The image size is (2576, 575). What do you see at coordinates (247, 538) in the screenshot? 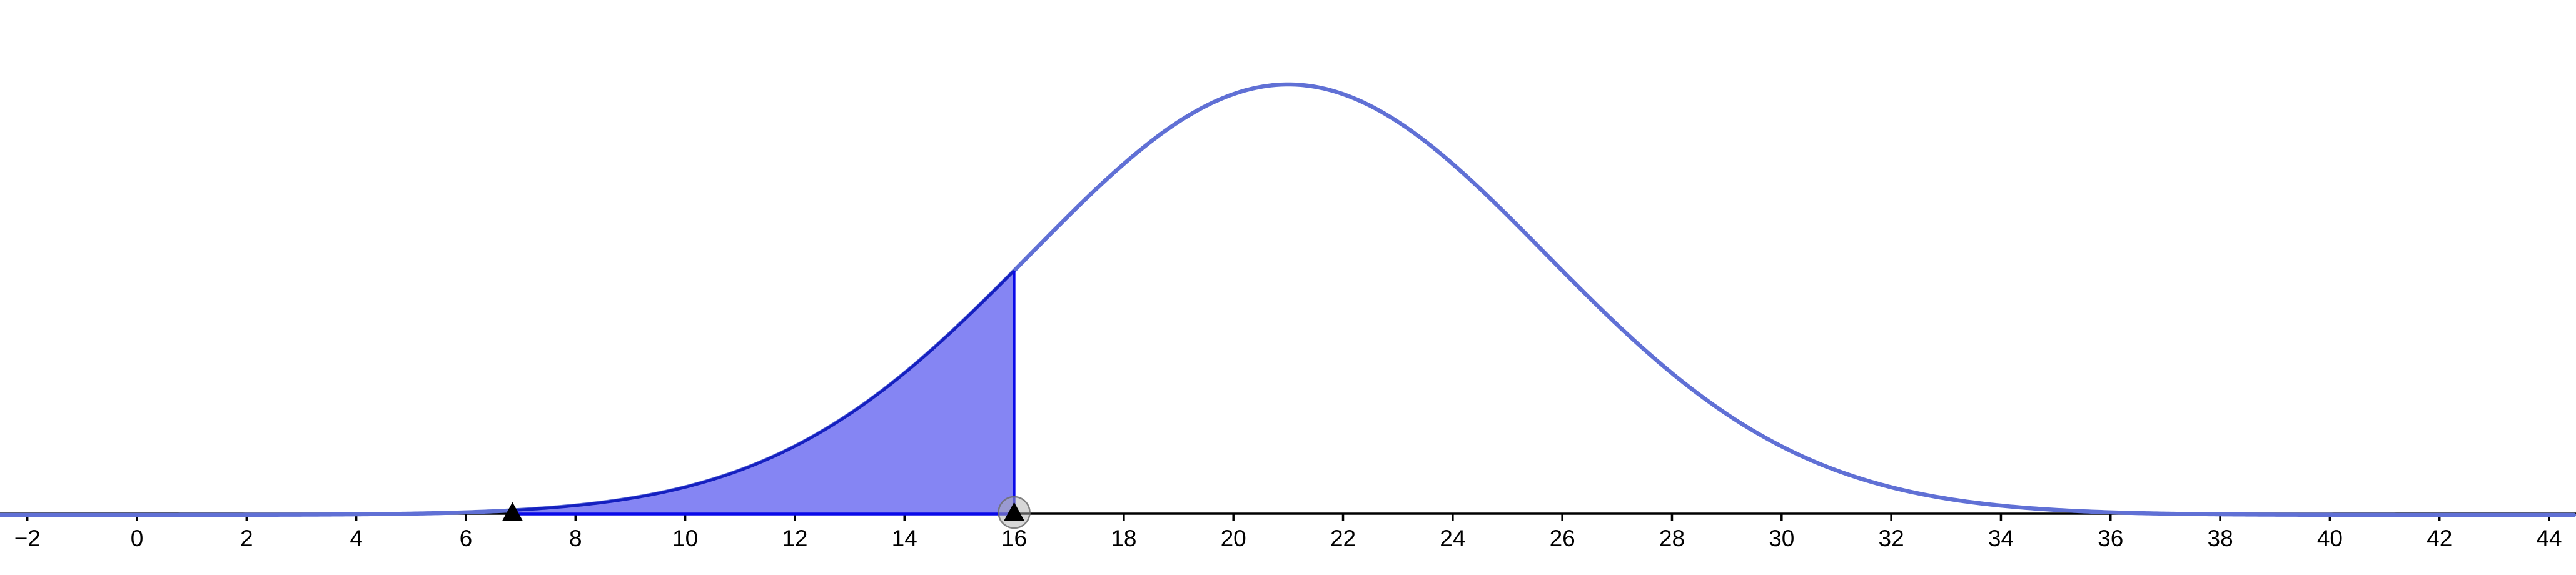
I see `x-tick-label: 2` at bounding box center [247, 538].